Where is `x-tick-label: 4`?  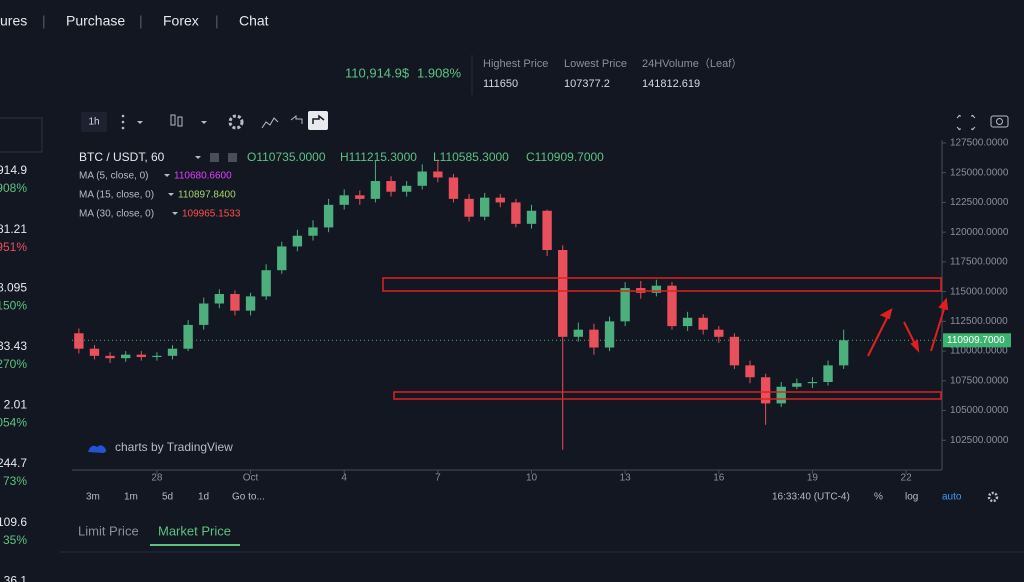 x-tick-label: 4 is located at coordinates (344, 478).